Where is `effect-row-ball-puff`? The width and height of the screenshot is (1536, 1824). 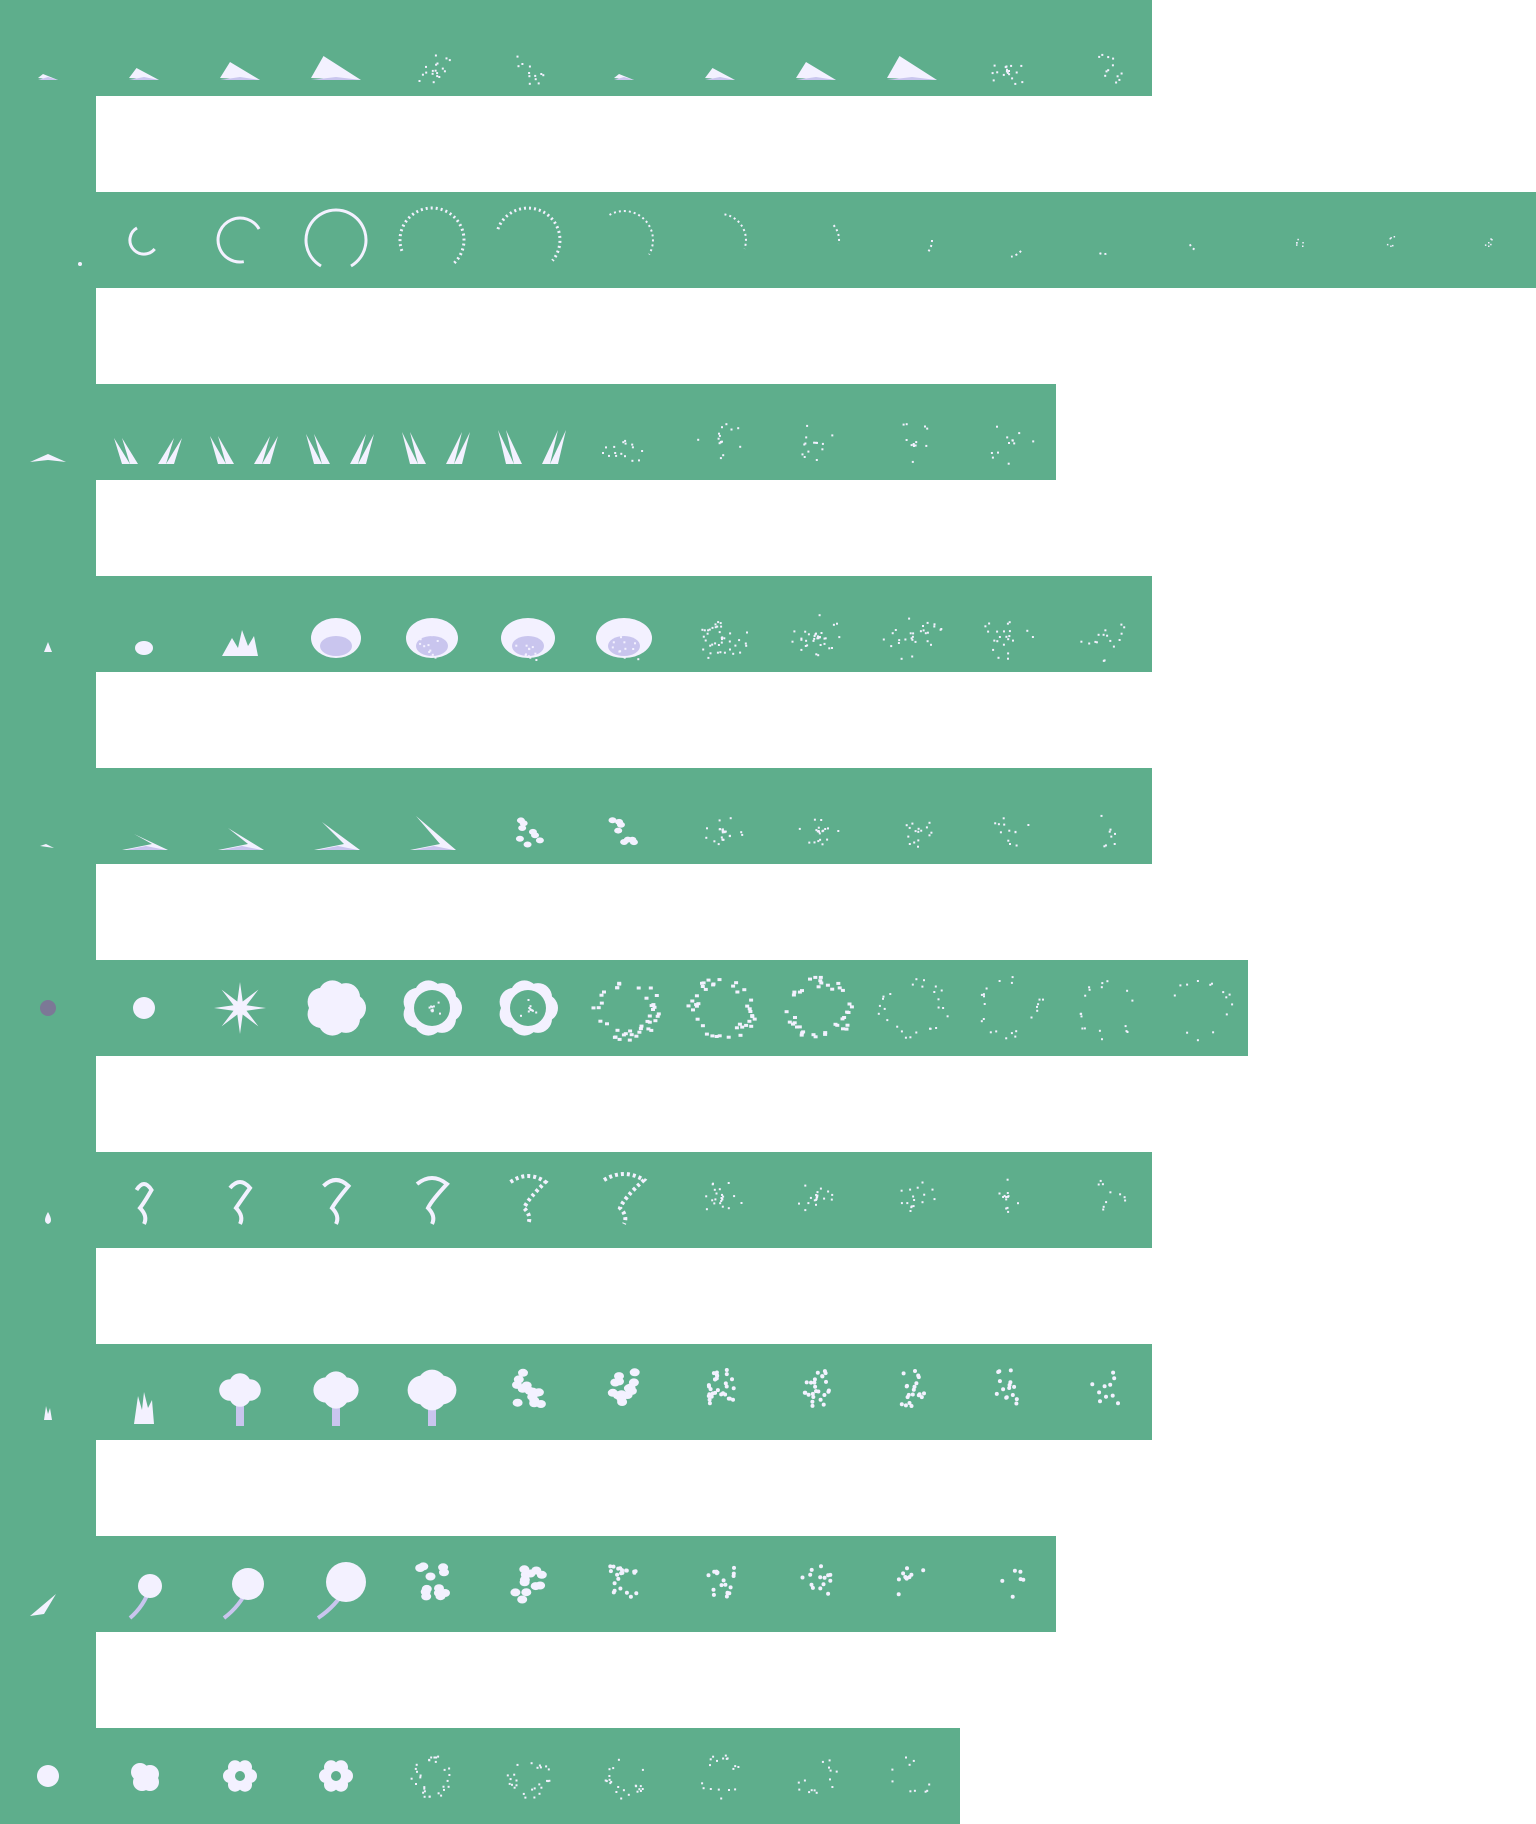 effect-row-ball-puff is located at coordinates (480, 1776).